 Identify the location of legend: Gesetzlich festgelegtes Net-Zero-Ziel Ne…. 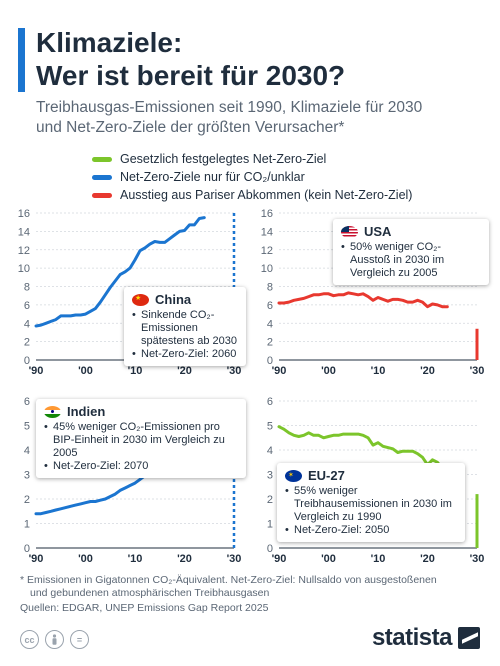
(252, 177).